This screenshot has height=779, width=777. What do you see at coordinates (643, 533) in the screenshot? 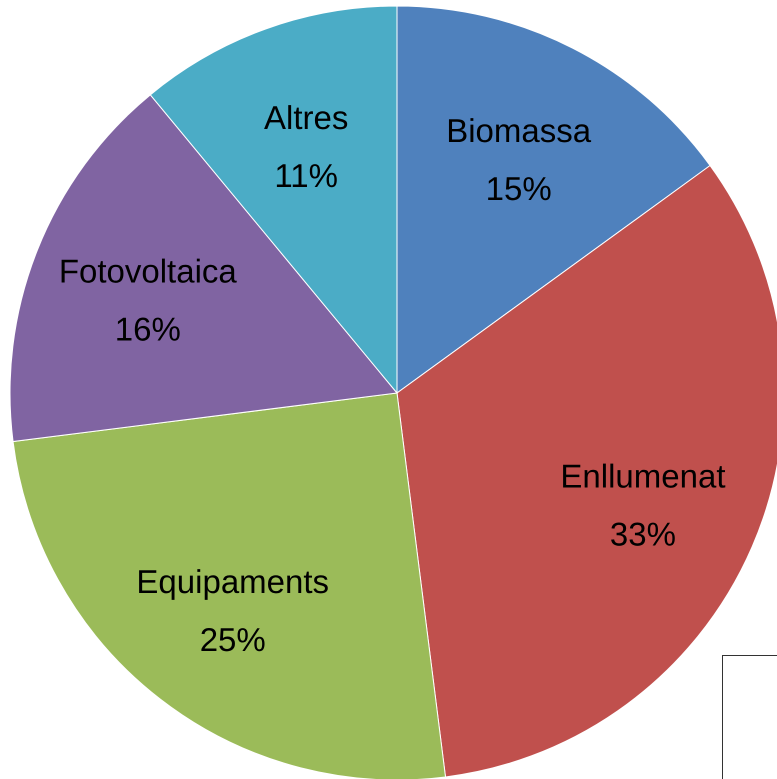
I see `data-label: 33%` at bounding box center [643, 533].